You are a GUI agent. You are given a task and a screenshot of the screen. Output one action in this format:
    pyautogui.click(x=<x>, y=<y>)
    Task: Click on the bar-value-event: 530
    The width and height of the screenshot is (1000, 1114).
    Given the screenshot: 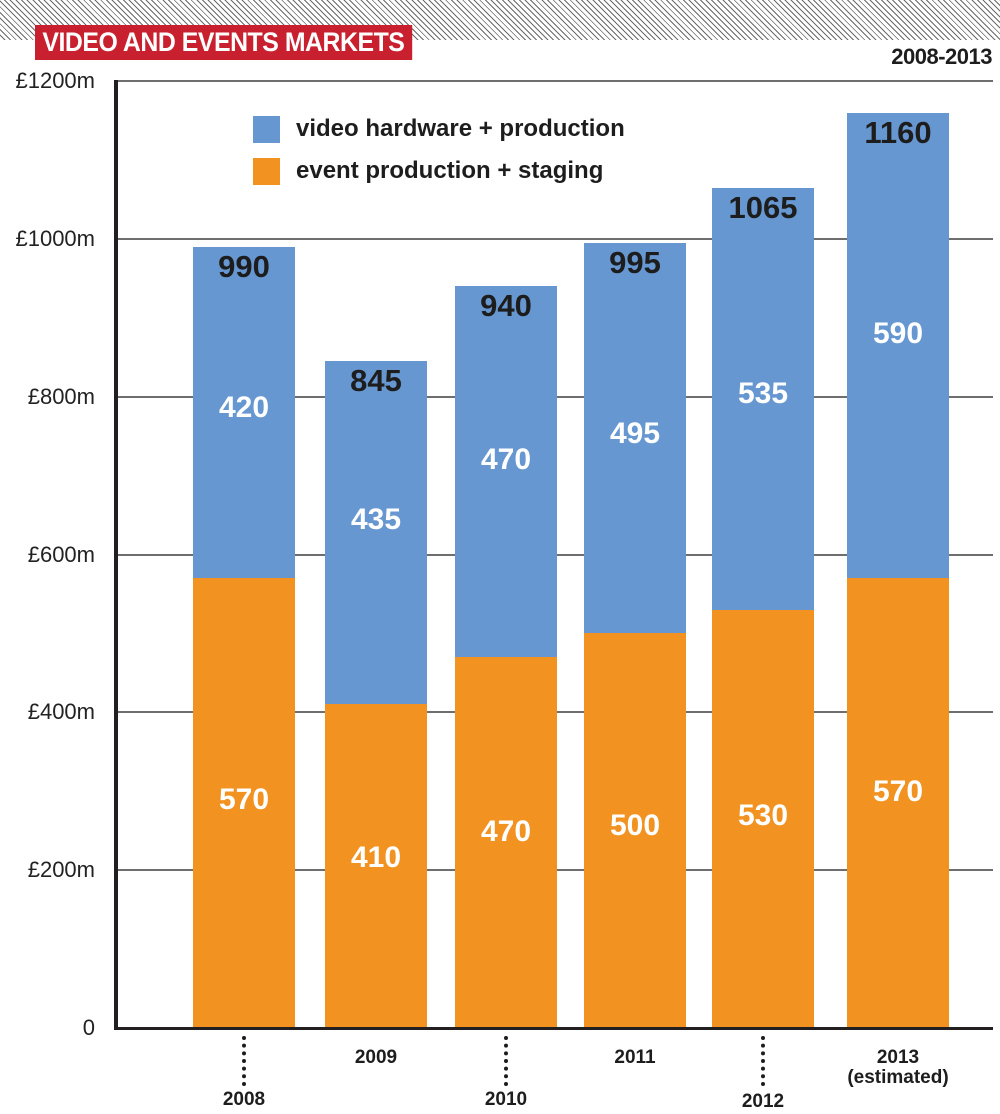 What is the action you would take?
    pyautogui.click(x=763, y=815)
    